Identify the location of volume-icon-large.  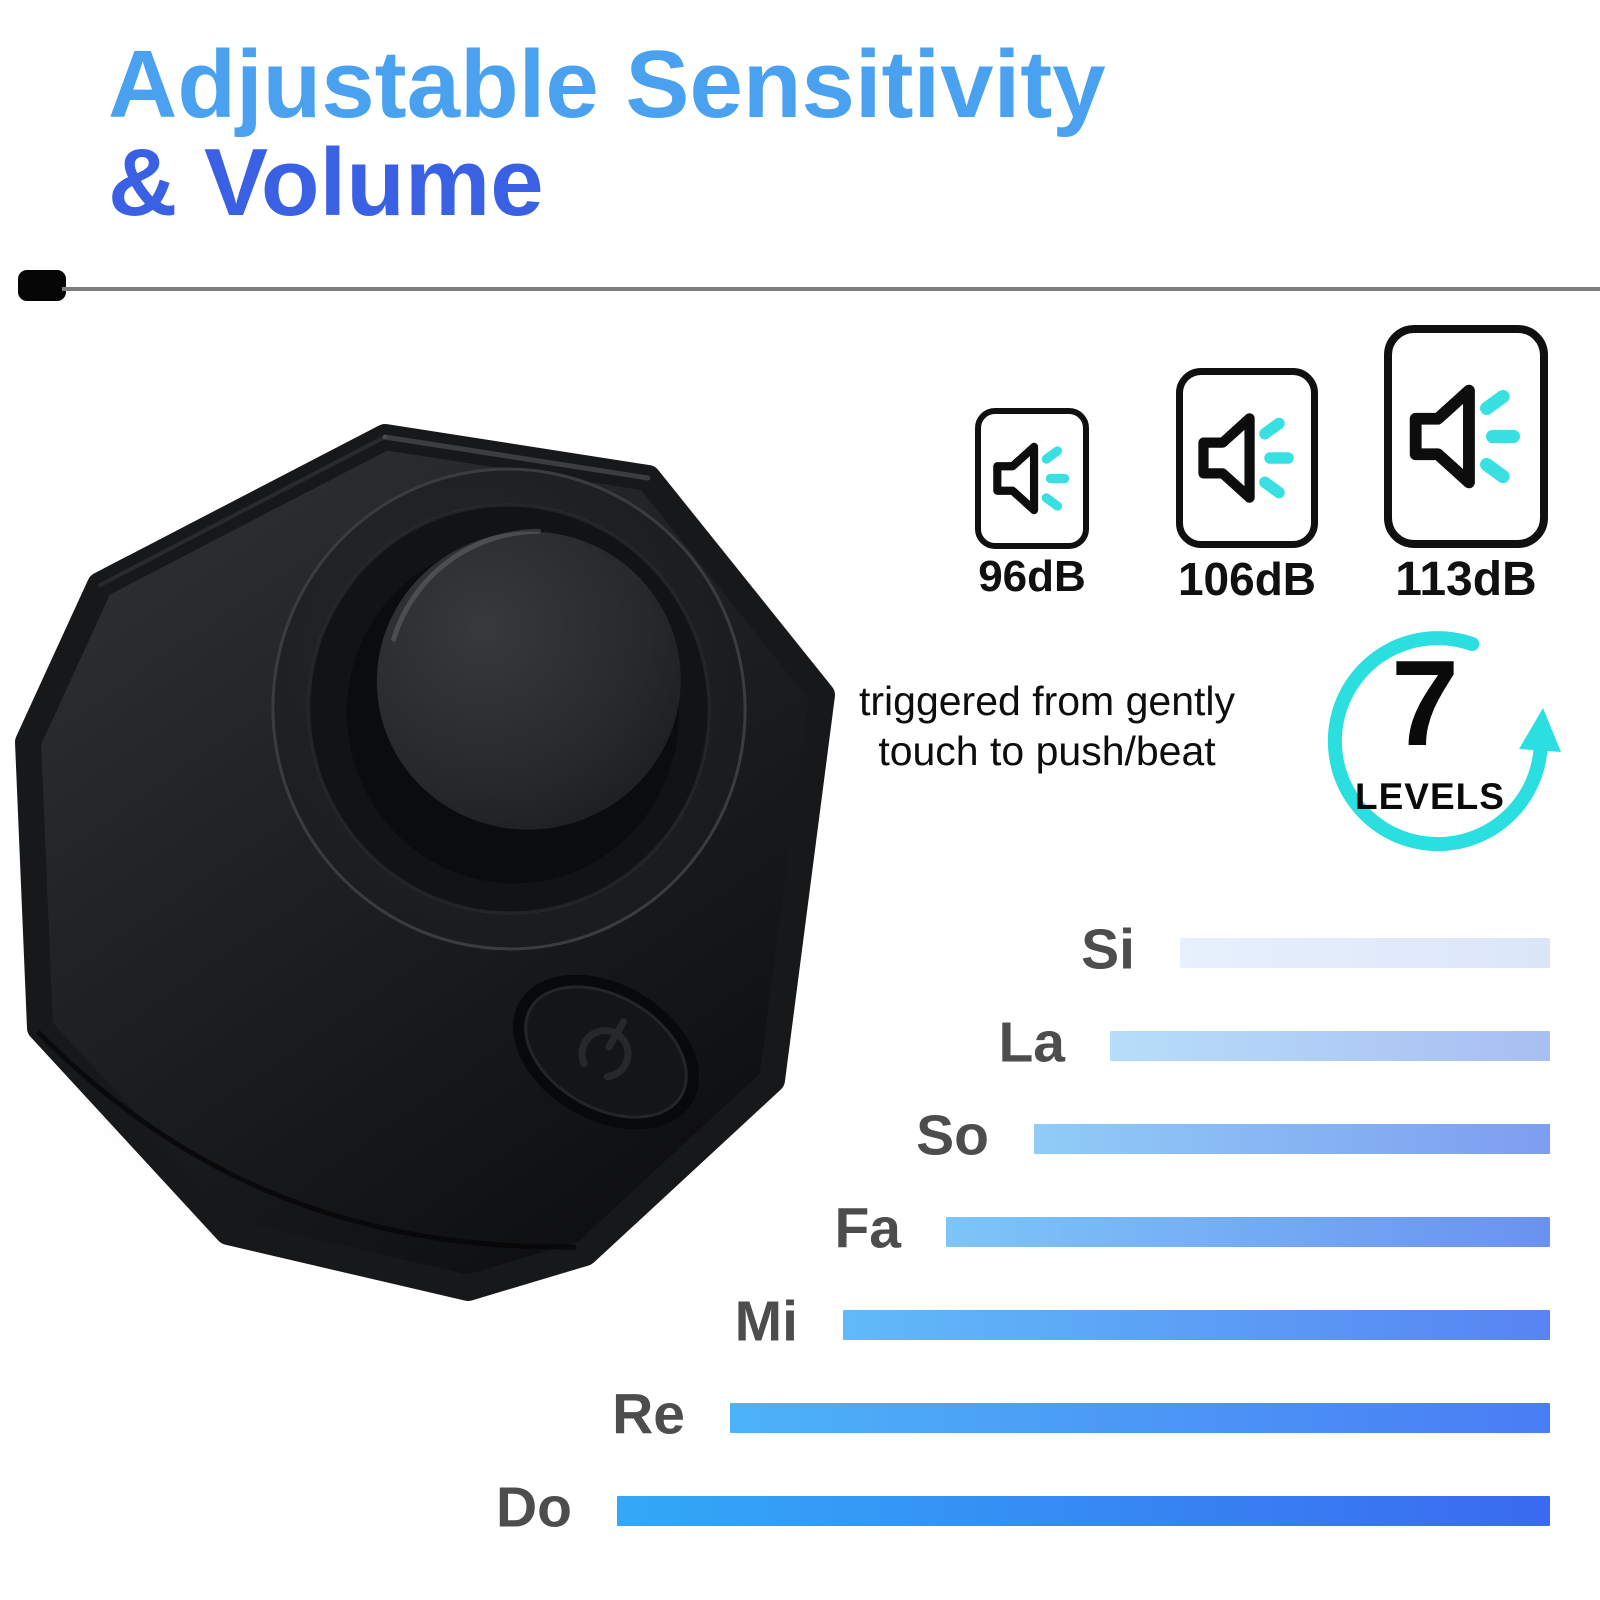
(1466, 436).